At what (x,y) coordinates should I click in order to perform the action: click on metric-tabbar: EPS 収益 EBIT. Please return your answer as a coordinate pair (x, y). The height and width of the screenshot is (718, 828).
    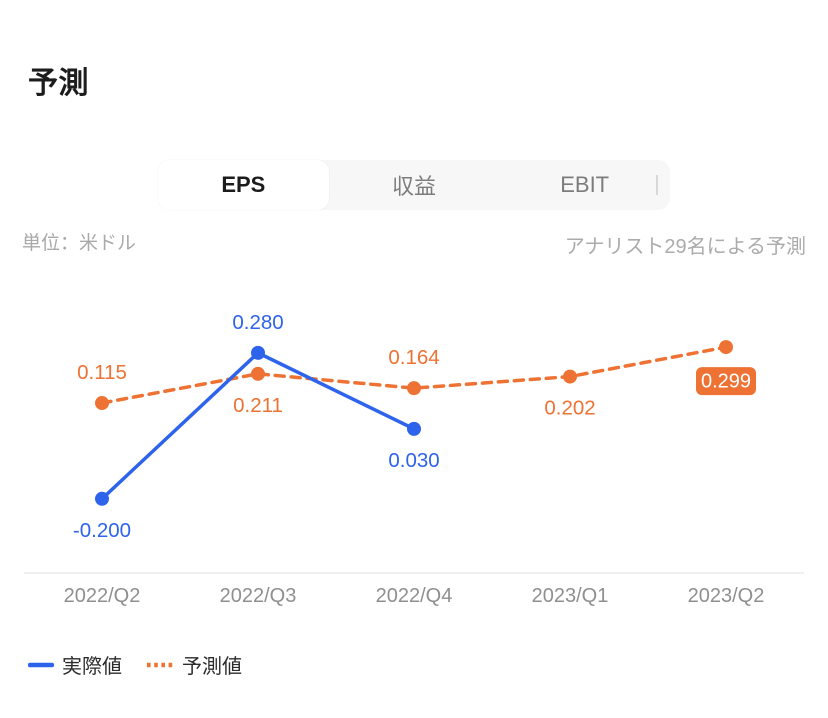
    Looking at the image, I should click on (414, 185).